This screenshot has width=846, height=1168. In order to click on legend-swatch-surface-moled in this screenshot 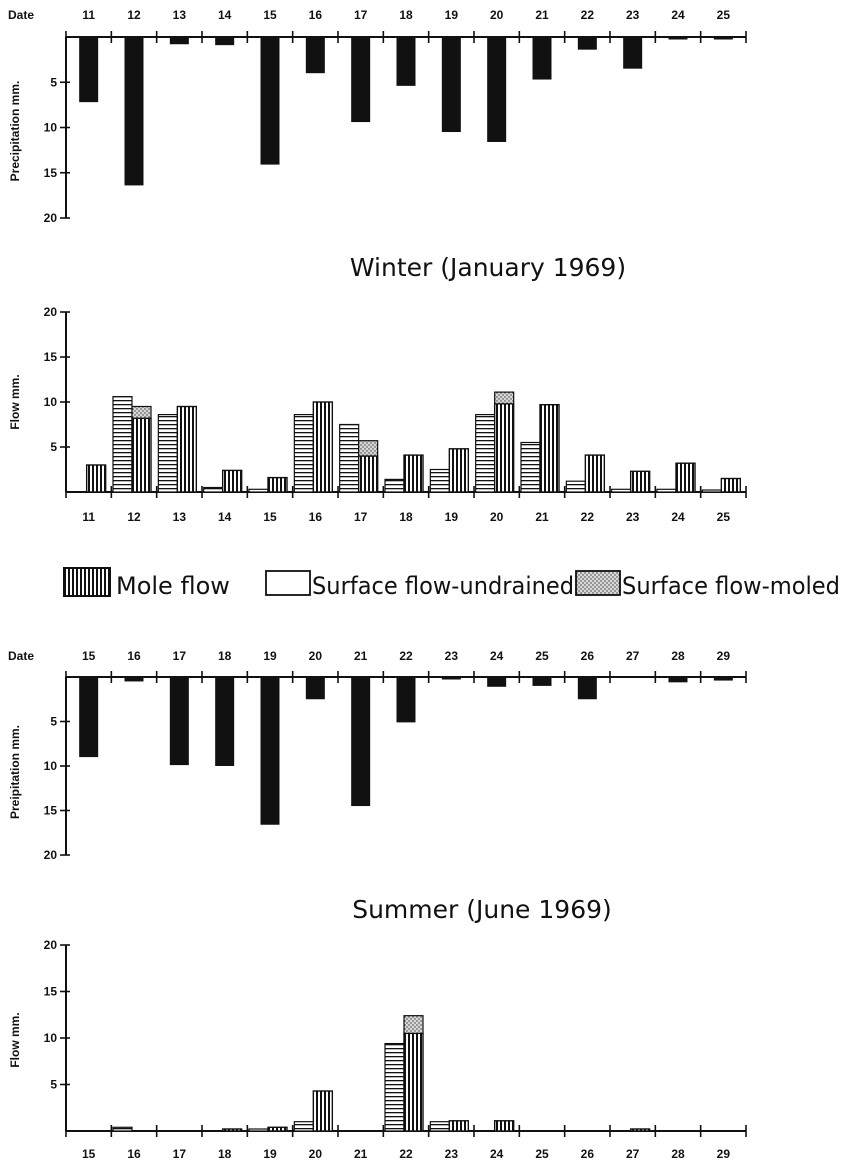, I will do `click(598, 583)`.